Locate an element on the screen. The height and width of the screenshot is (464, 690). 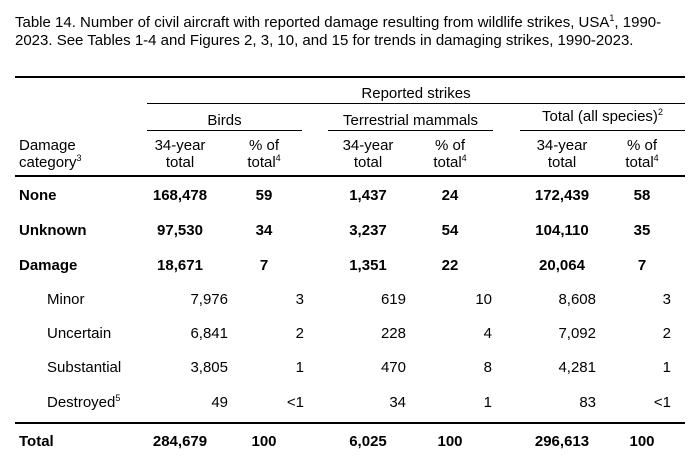
cell-mammals-pct: 4 is located at coordinates (487, 333).